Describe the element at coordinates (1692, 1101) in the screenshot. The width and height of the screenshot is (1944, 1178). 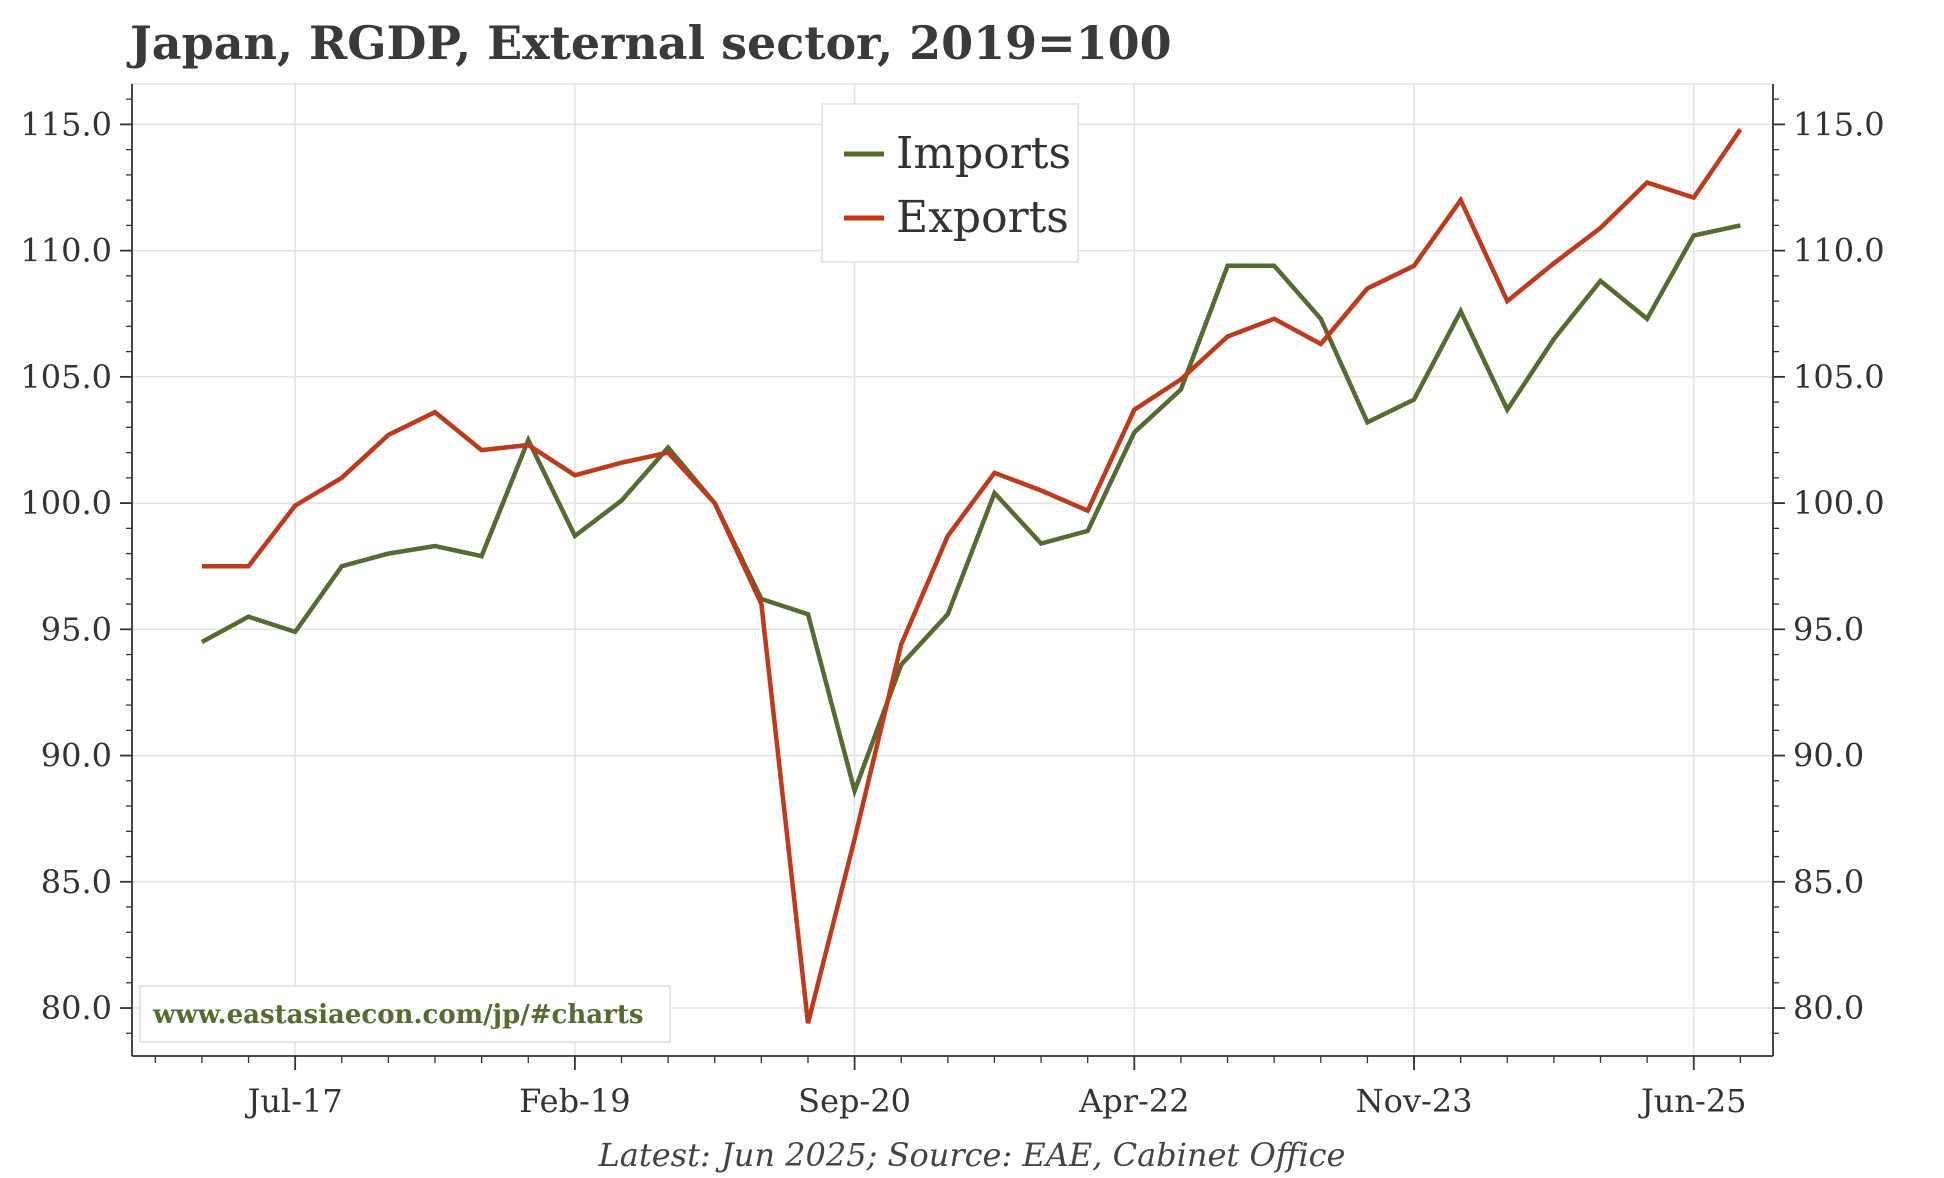
I see `x-tick-label: Jun-25` at that location.